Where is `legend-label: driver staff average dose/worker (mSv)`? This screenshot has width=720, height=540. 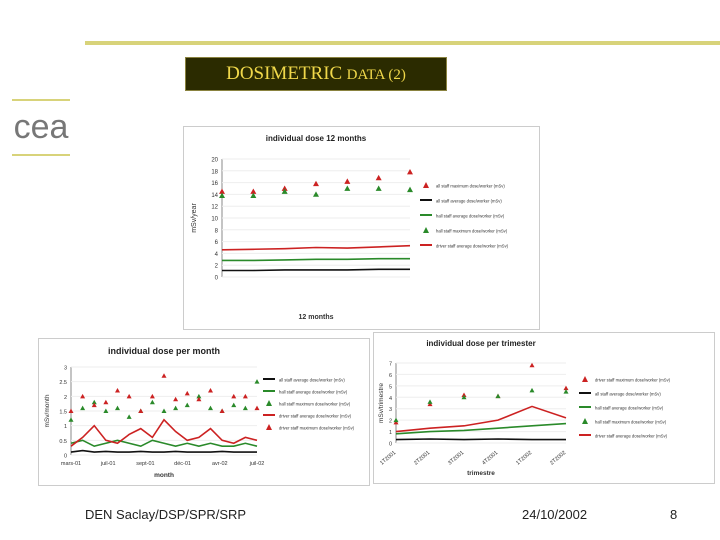 legend-label: driver staff average dose/worker (mSv) is located at coordinates (315, 416).